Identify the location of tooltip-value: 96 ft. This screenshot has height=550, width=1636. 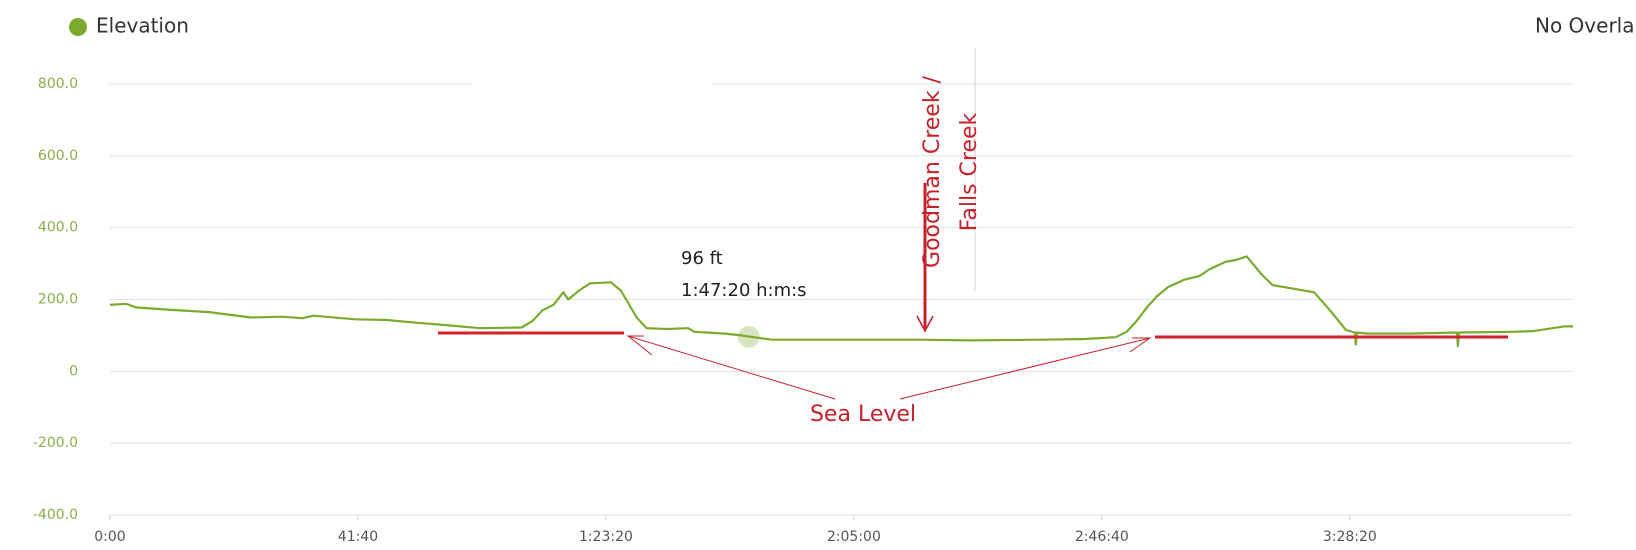
(702, 258).